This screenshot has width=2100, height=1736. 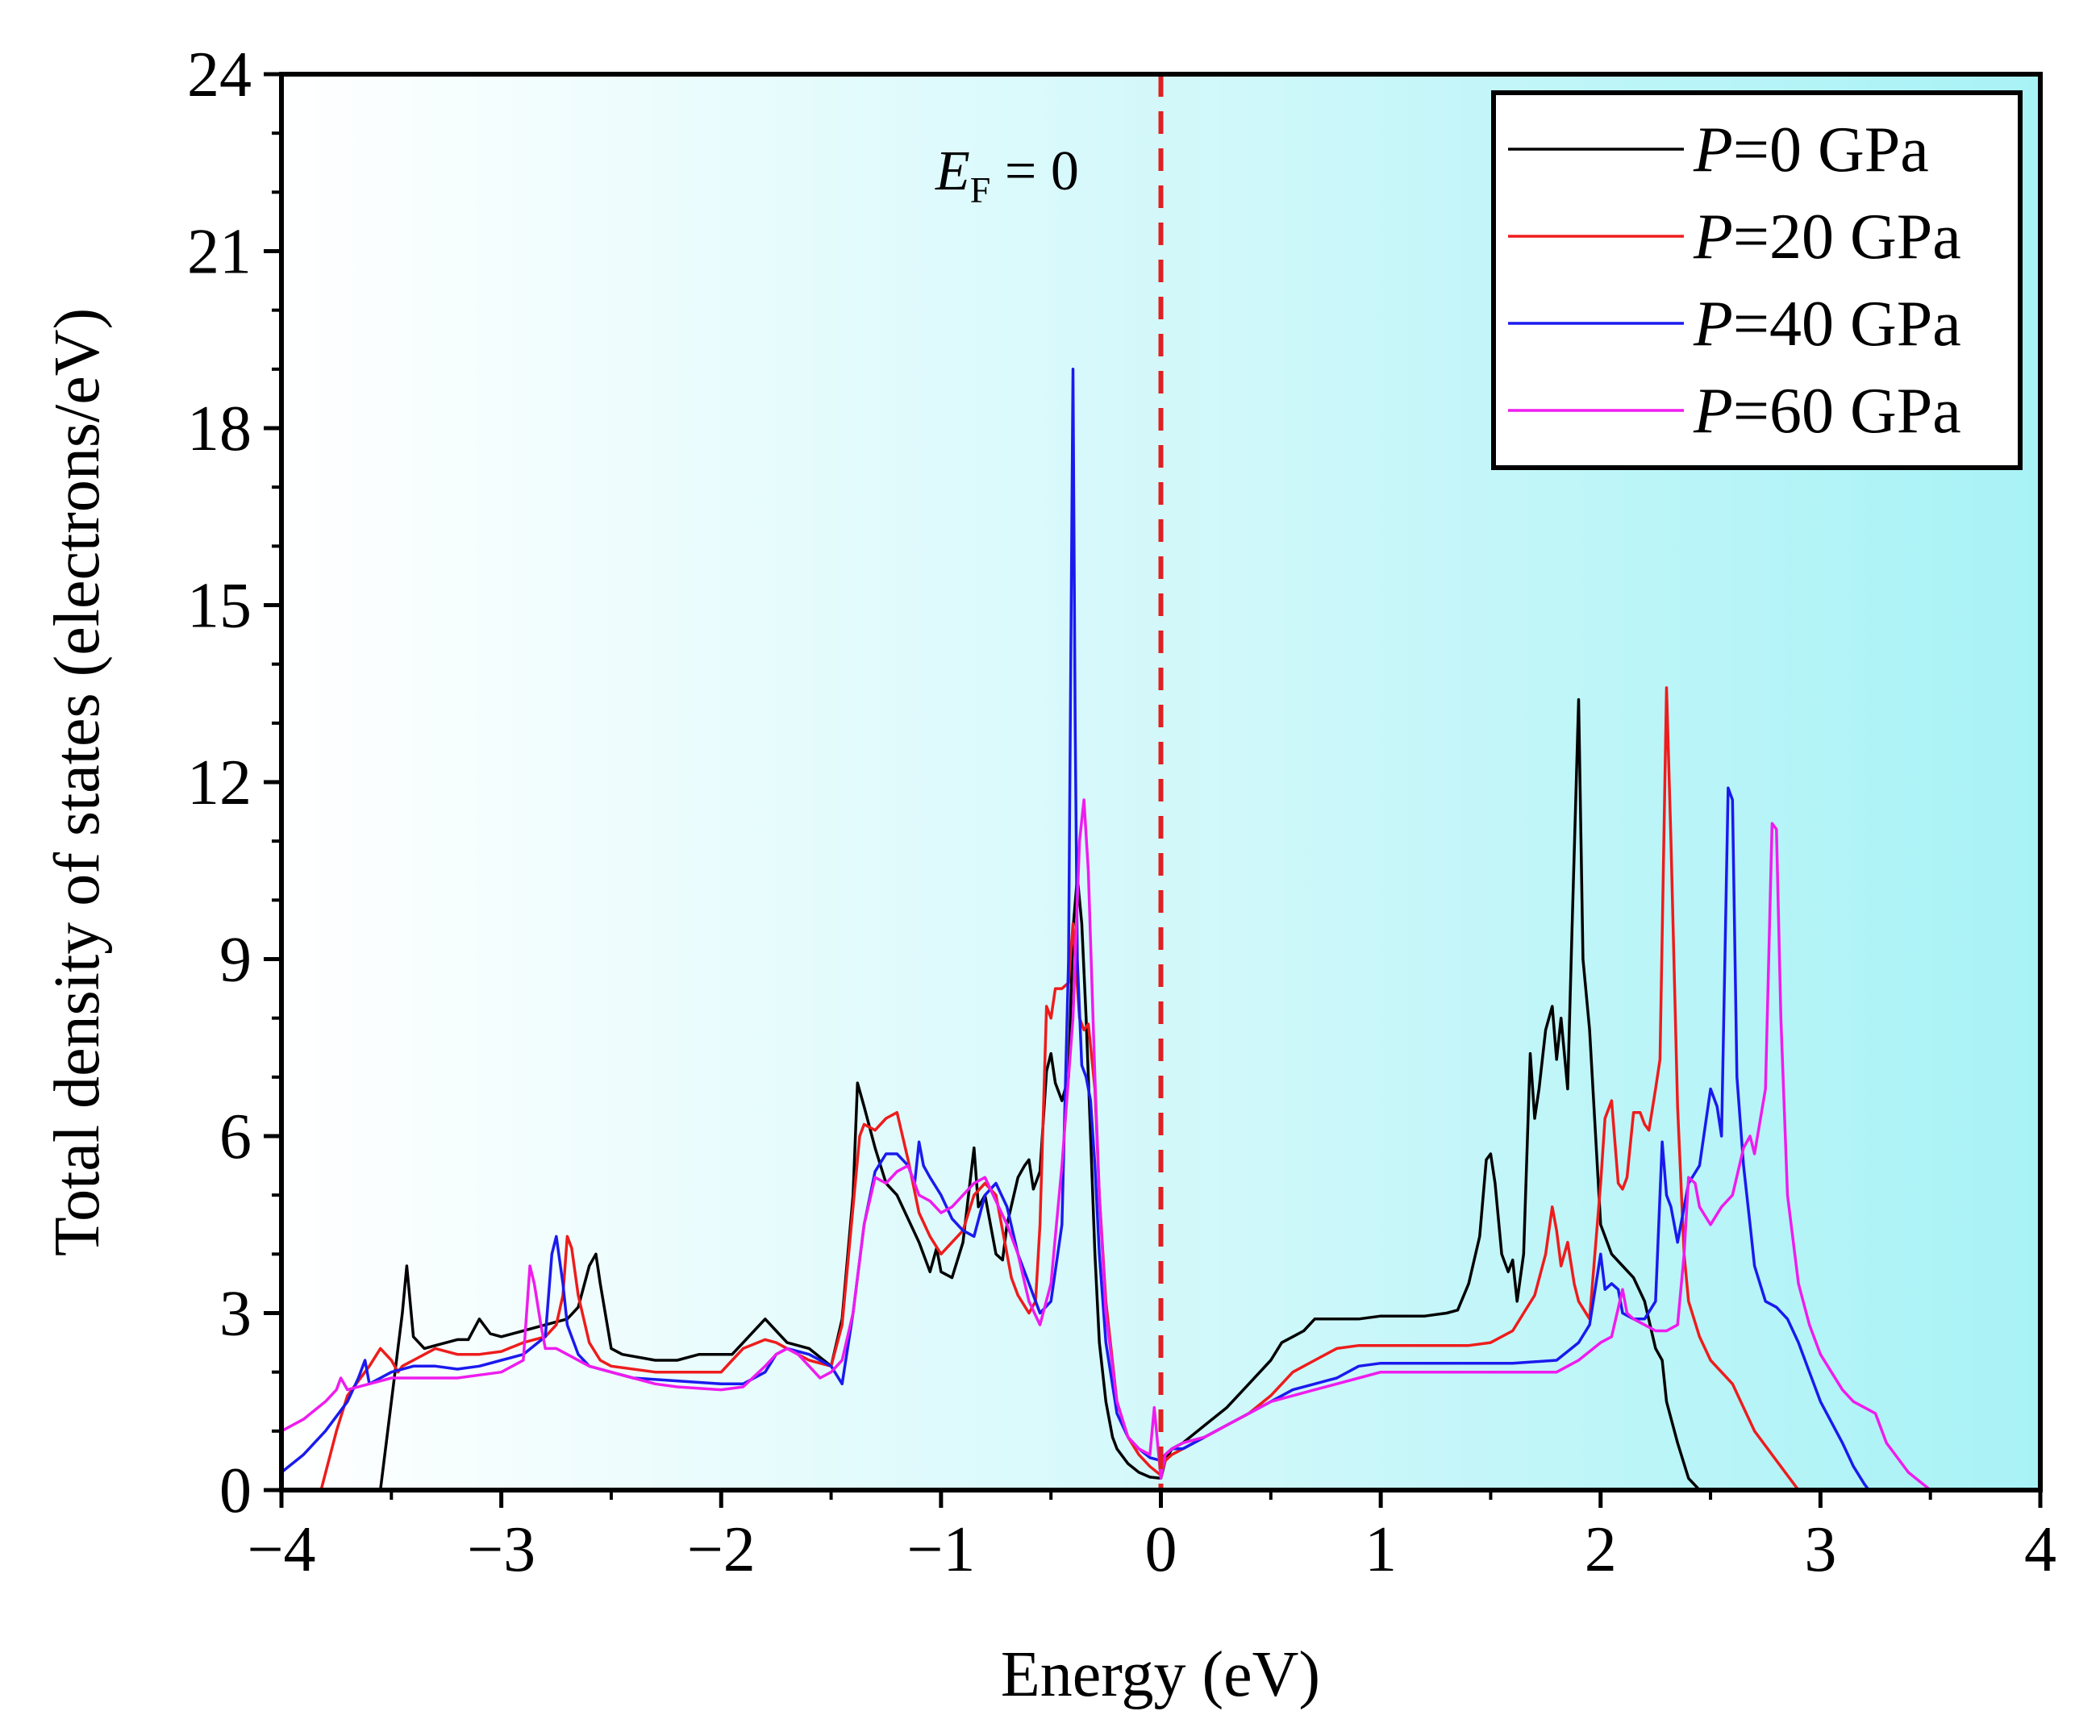 What do you see at coordinates (1007, 175) in the screenshot?
I see `fermi-level-label: EF = 0` at bounding box center [1007, 175].